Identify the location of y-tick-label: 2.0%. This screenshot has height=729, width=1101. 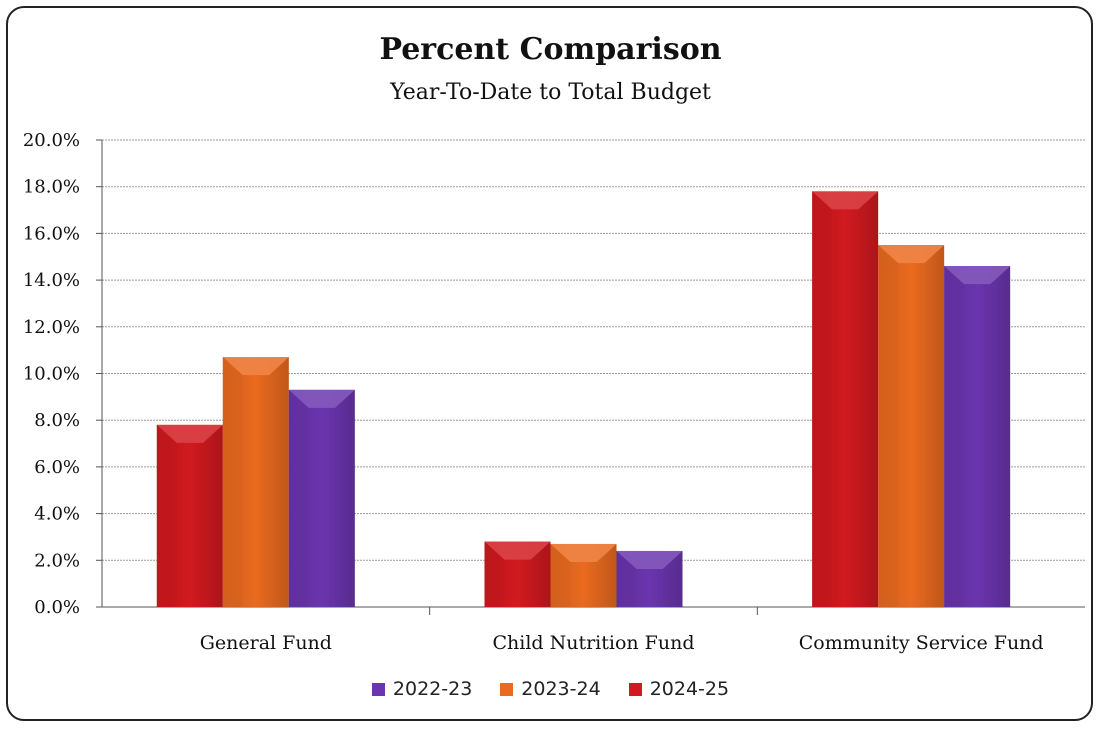
(57, 560).